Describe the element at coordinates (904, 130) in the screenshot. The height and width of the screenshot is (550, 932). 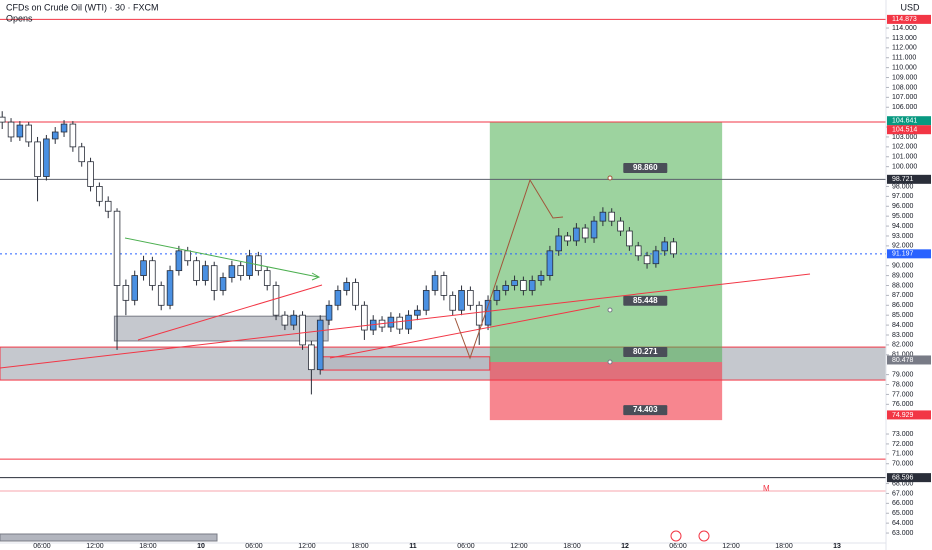
I see `price-tag-label: 104.514` at that location.